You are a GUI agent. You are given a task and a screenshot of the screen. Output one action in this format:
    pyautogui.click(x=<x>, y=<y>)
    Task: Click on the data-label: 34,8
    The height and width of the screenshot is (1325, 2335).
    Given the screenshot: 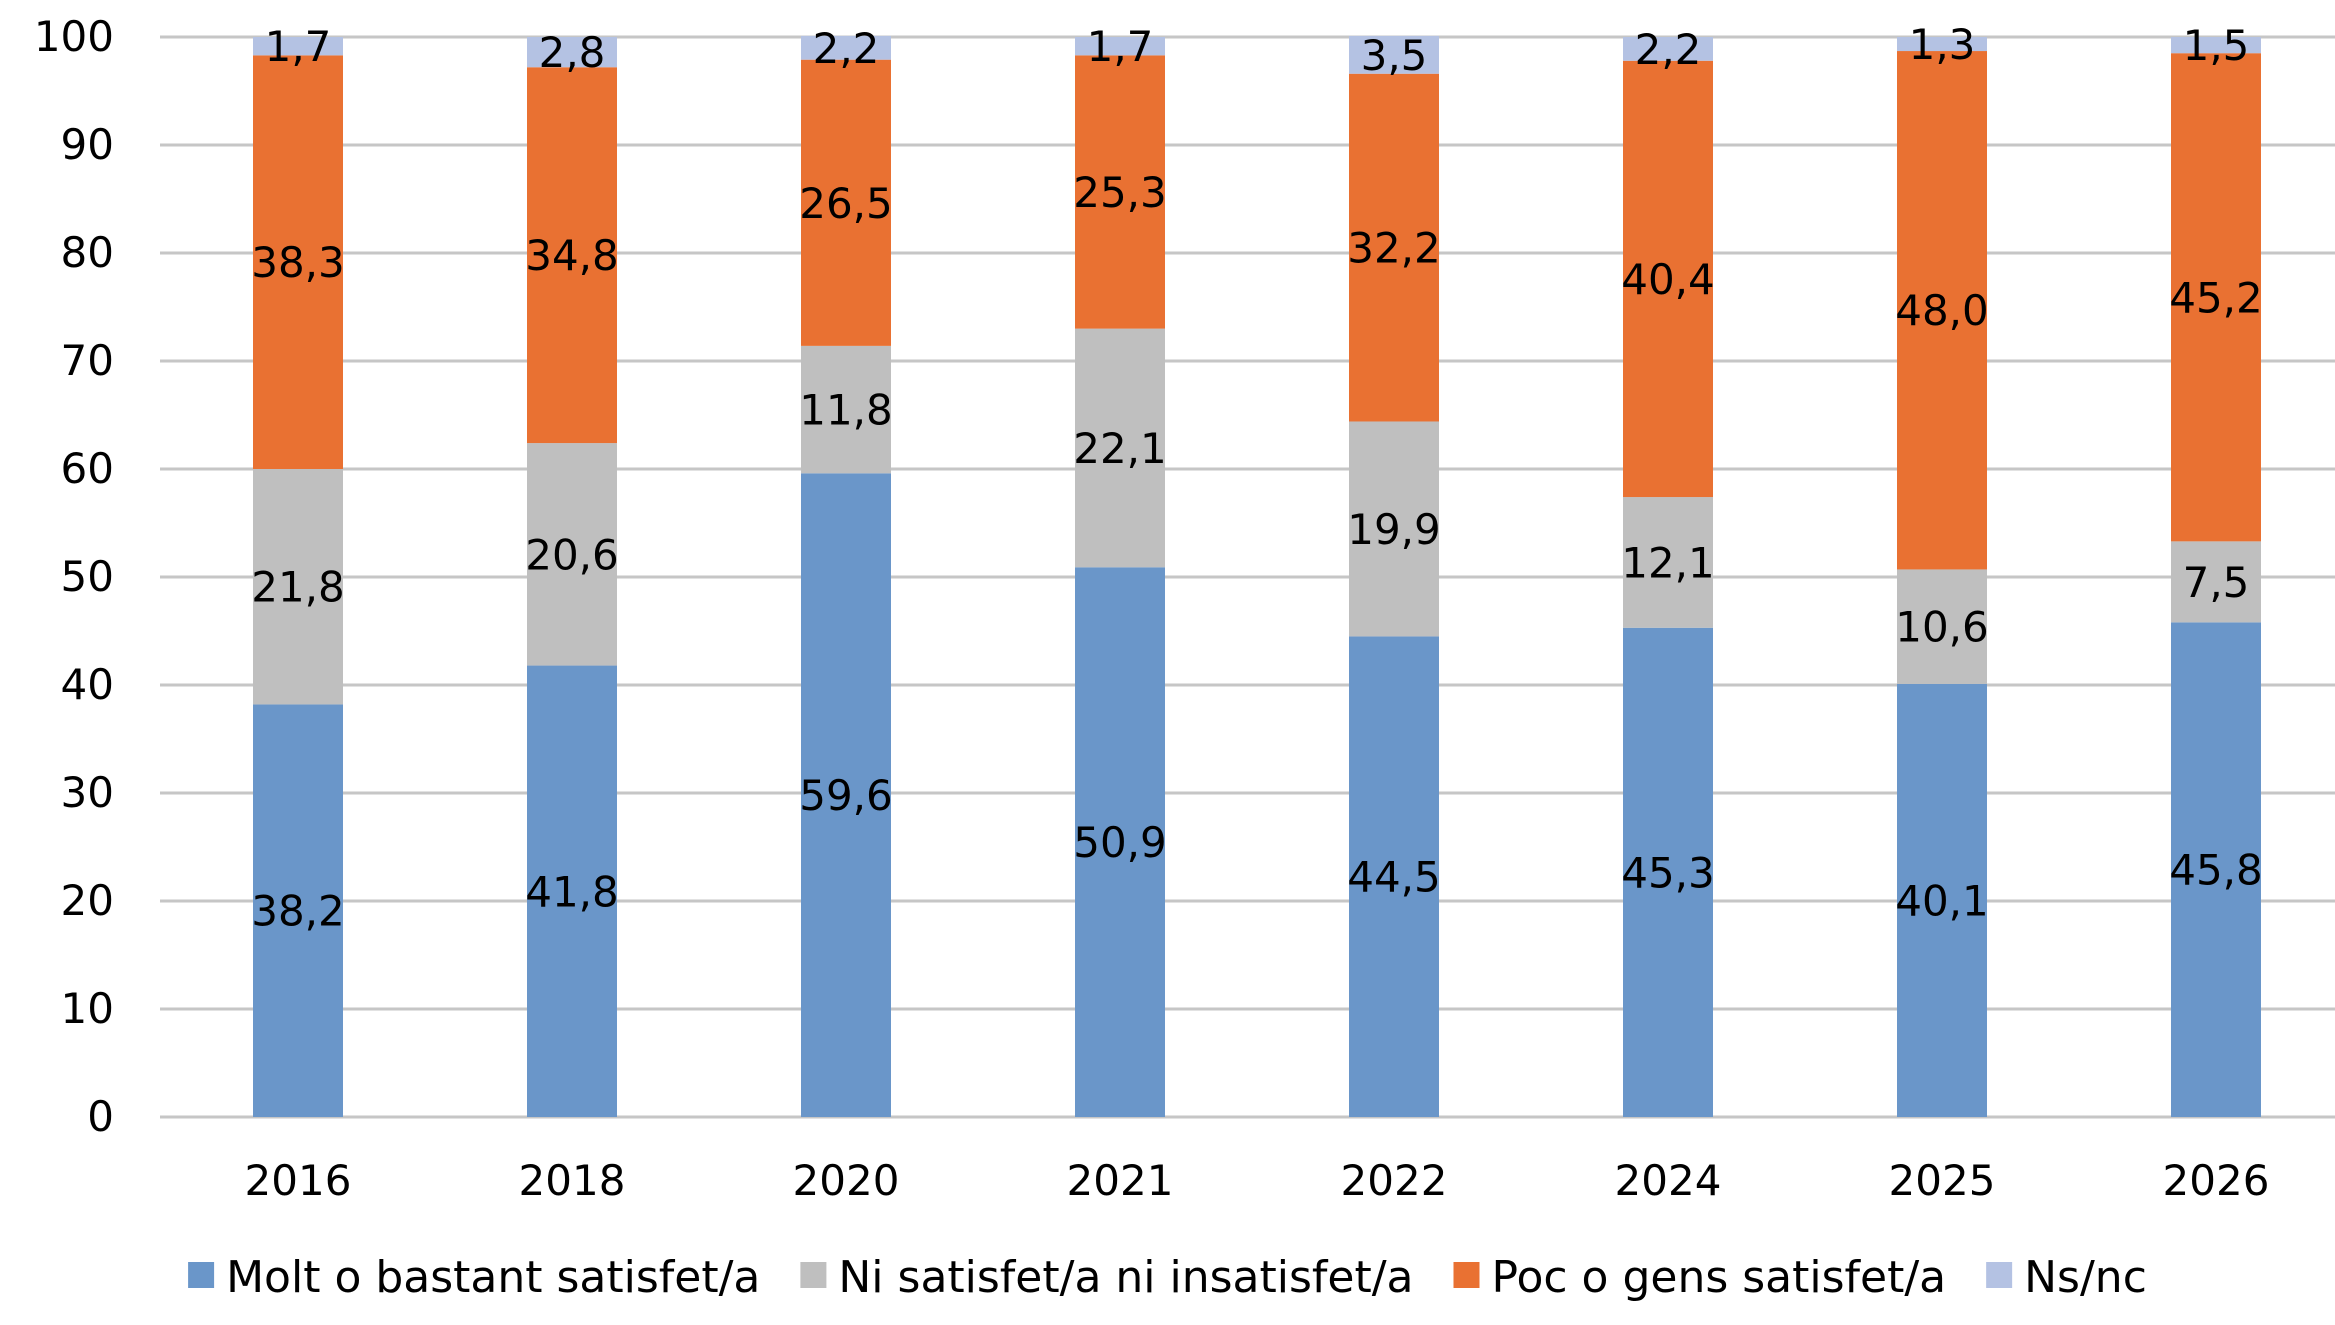 What is the action you would take?
    pyautogui.click(x=572, y=255)
    